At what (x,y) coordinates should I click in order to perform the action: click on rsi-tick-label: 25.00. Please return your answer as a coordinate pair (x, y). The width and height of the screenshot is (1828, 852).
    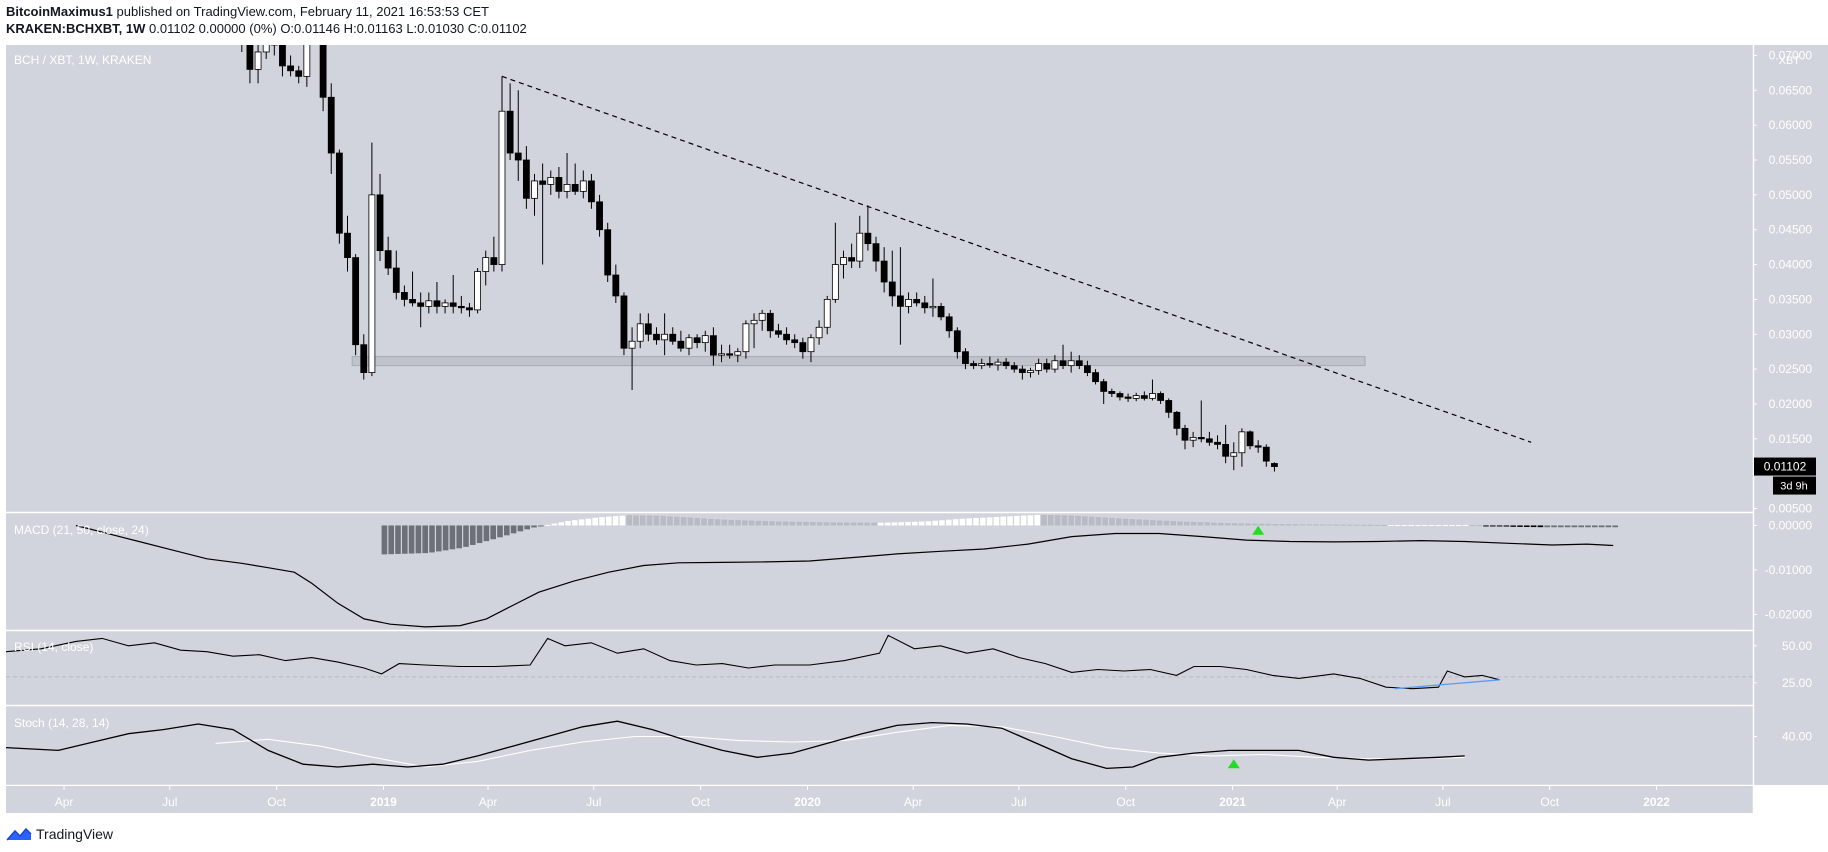
    Looking at the image, I should click on (1797, 683).